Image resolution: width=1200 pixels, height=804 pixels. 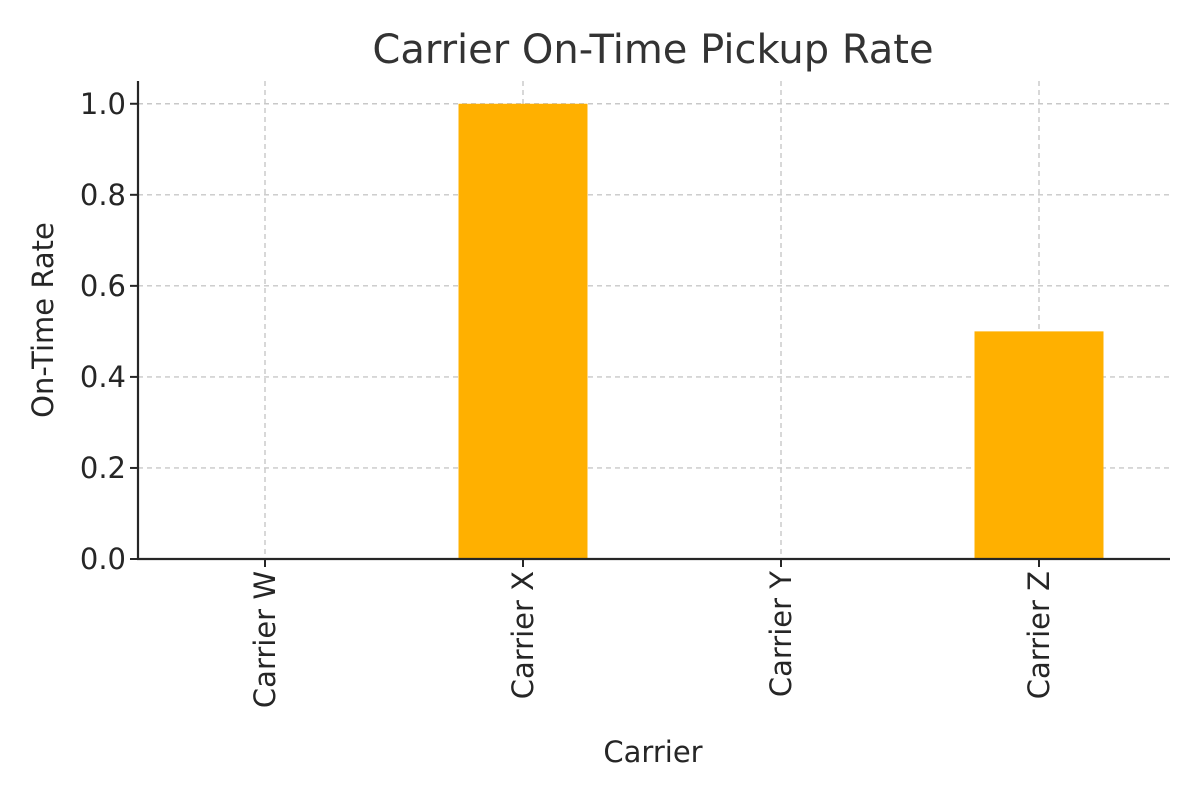 I want to click on chart-title: Carrier On-Time Pickup Rate, so click(x=652, y=50).